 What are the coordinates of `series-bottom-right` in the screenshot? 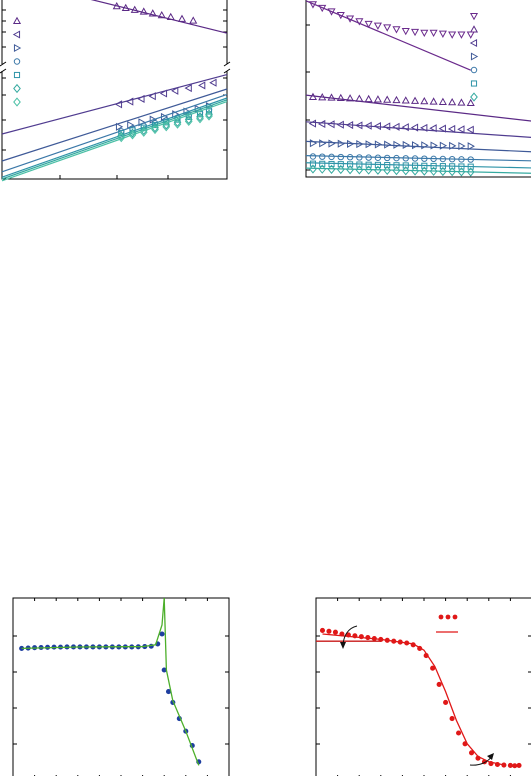 It's located at (419, 698).